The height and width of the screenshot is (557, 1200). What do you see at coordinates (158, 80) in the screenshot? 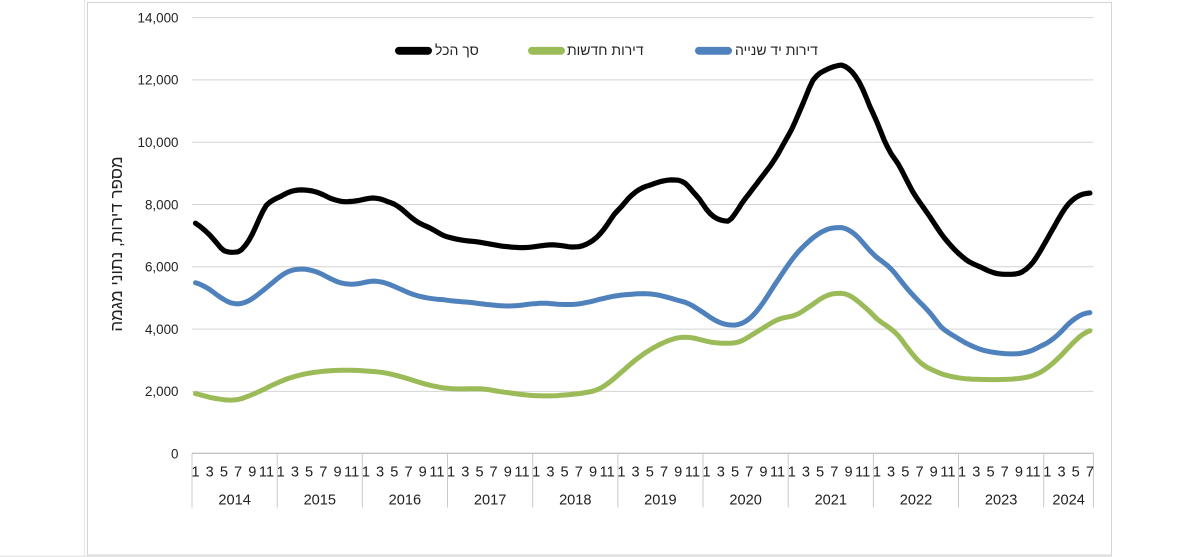
I see `svg-text: 12,000` at bounding box center [158, 80].